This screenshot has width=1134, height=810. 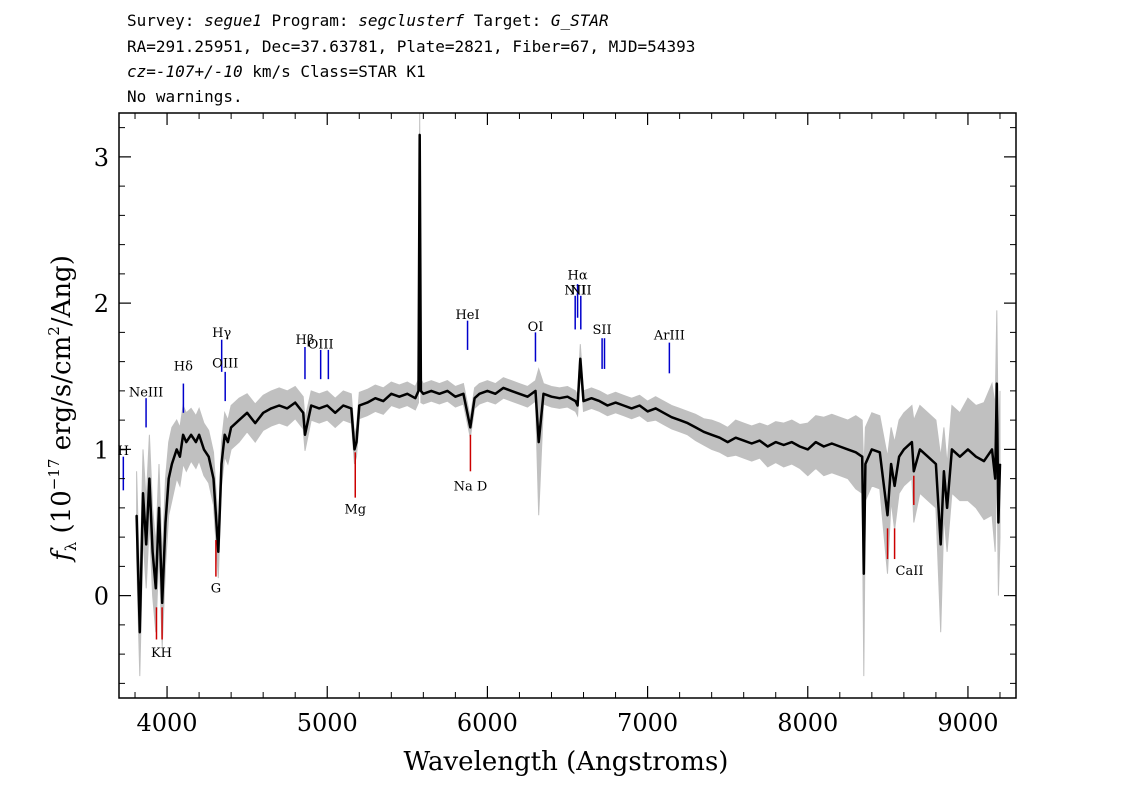 I want to click on absorption-line-label: G, so click(x=216, y=589).